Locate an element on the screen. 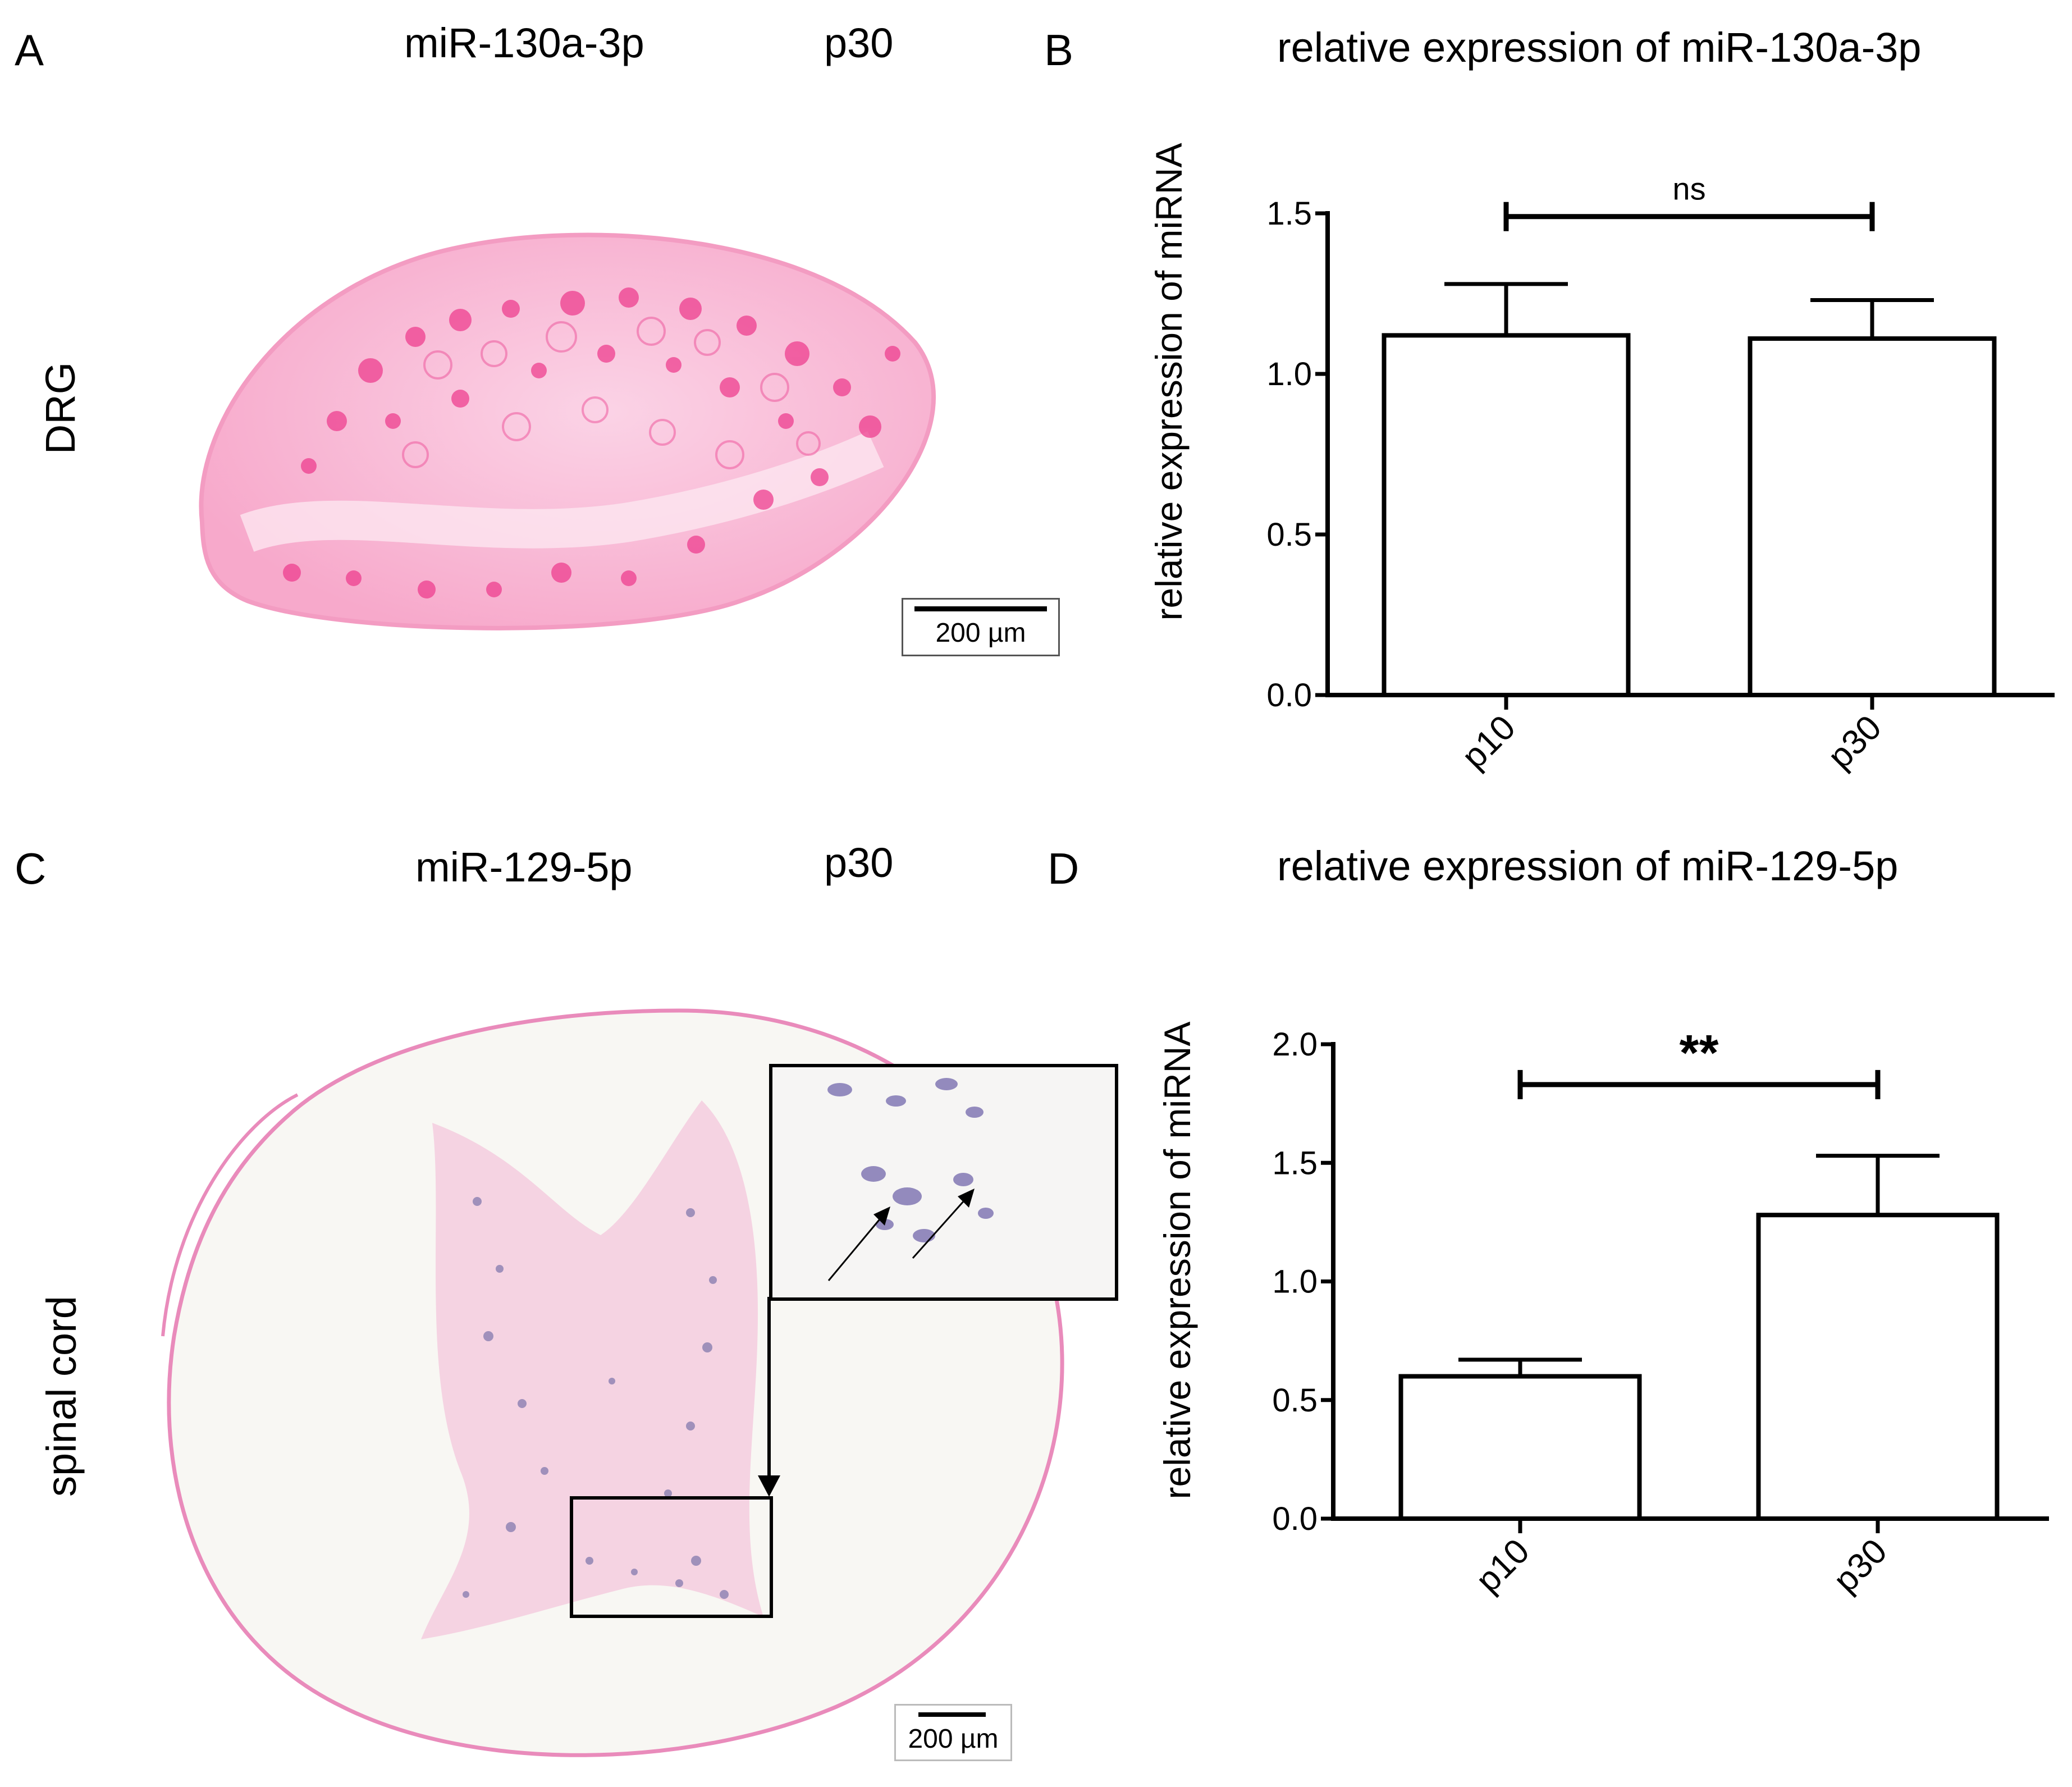 The width and height of the screenshot is (2072, 1787). chart-b-ytick-label: 1.0 is located at coordinates (1289, 374).